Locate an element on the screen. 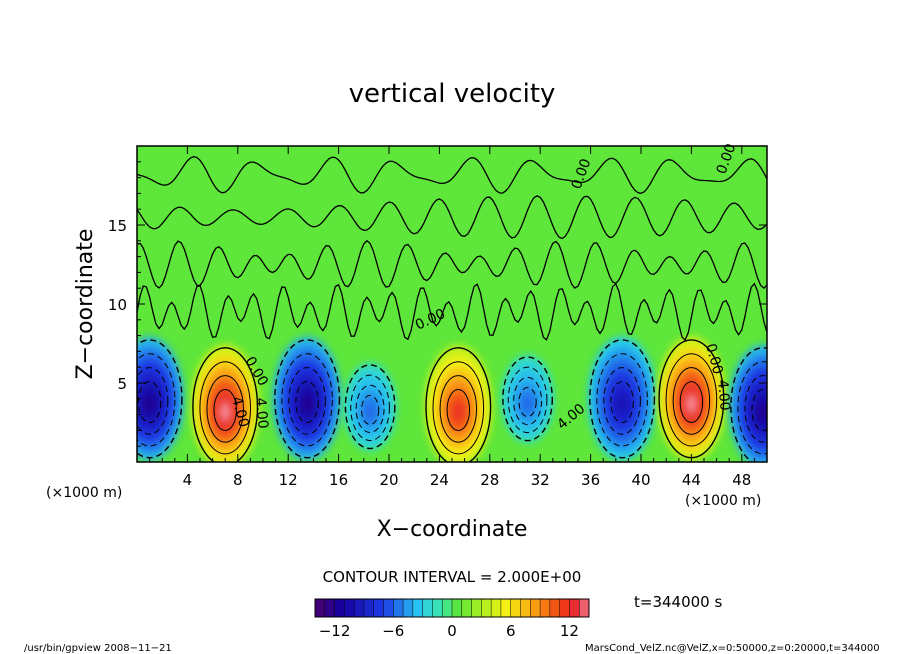 The height and width of the screenshot is (654, 904). colorbar-tick-label: 6 is located at coordinates (511, 631).